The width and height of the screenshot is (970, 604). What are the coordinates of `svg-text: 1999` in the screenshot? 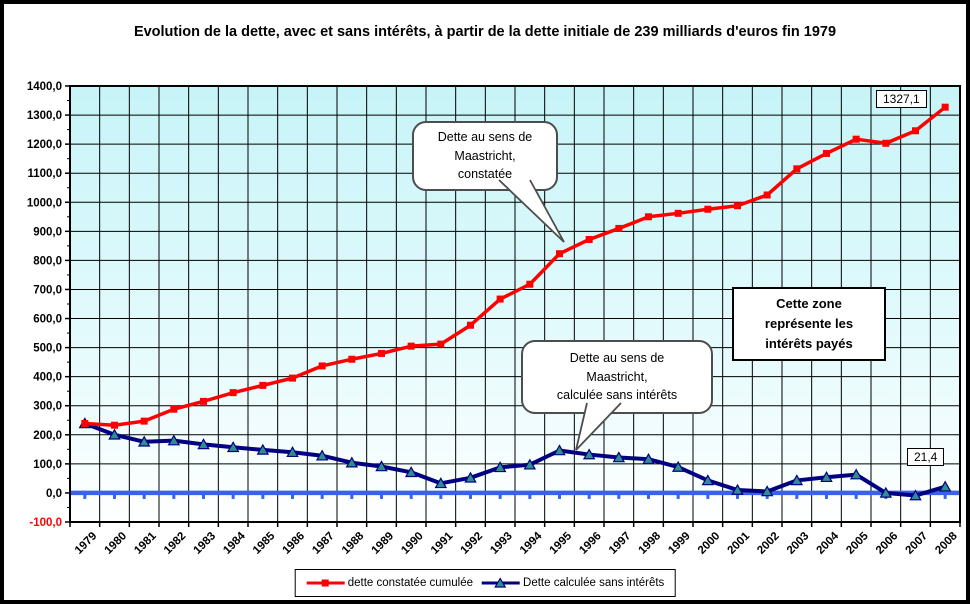 It's located at (679, 543).